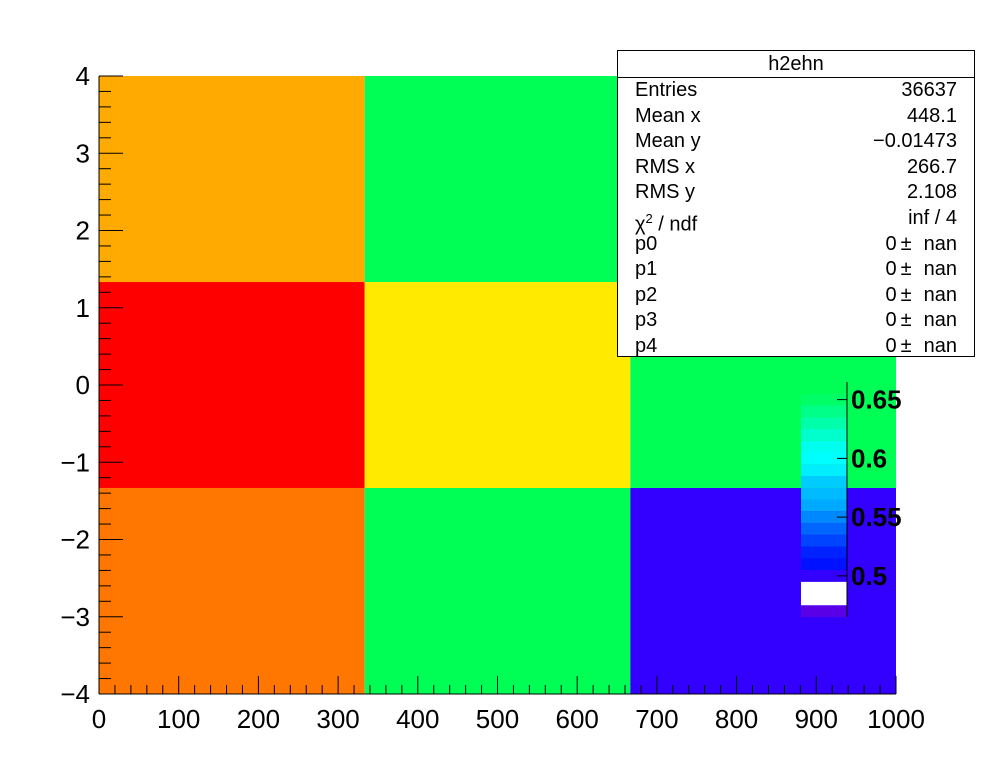  I want to click on palette-tick-label: 0.5, so click(869, 576).